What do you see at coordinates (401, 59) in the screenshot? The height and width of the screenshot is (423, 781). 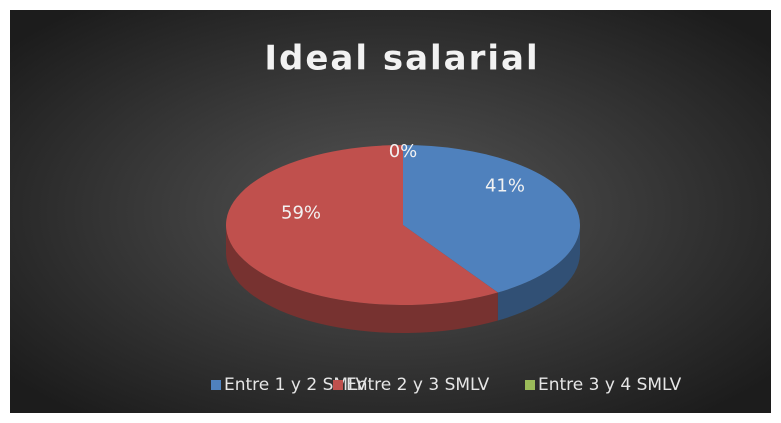 I see `chart-title: Ideal salarial` at bounding box center [401, 59].